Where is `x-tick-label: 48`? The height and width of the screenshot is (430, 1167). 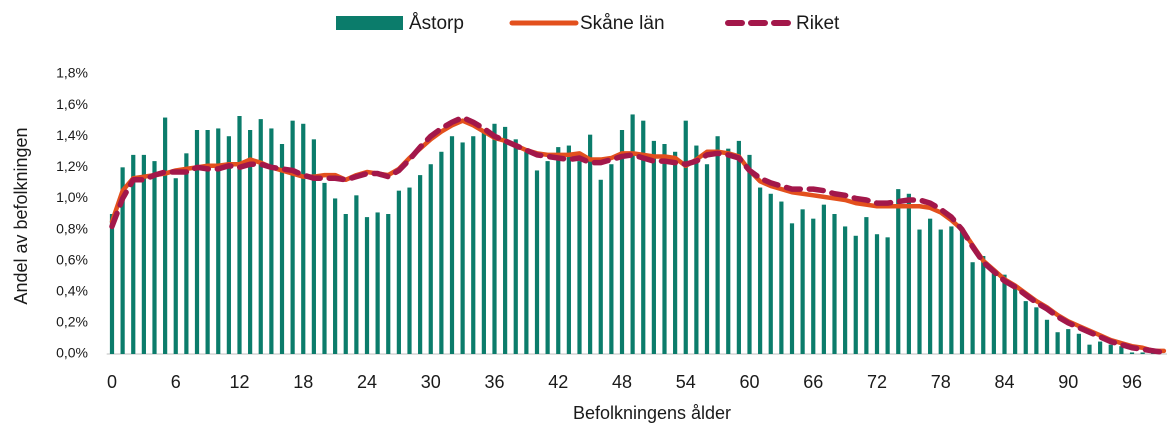 x-tick-label: 48 is located at coordinates (622, 382).